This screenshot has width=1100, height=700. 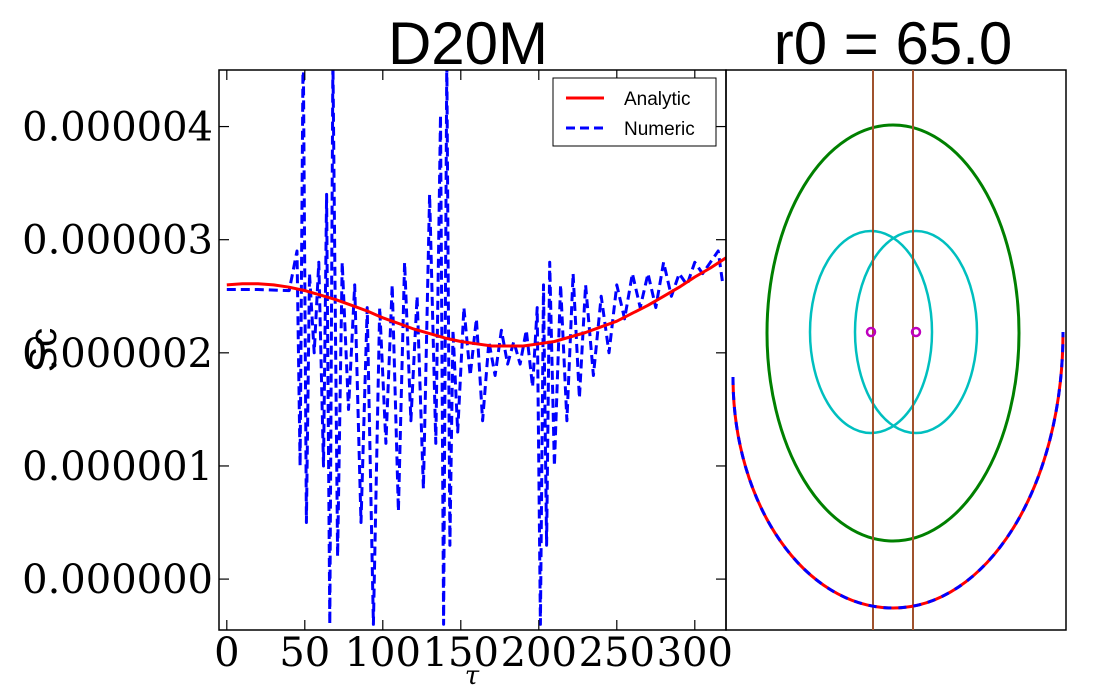 What do you see at coordinates (468, 43) in the screenshot?
I see `left-chart-title: D20M` at bounding box center [468, 43].